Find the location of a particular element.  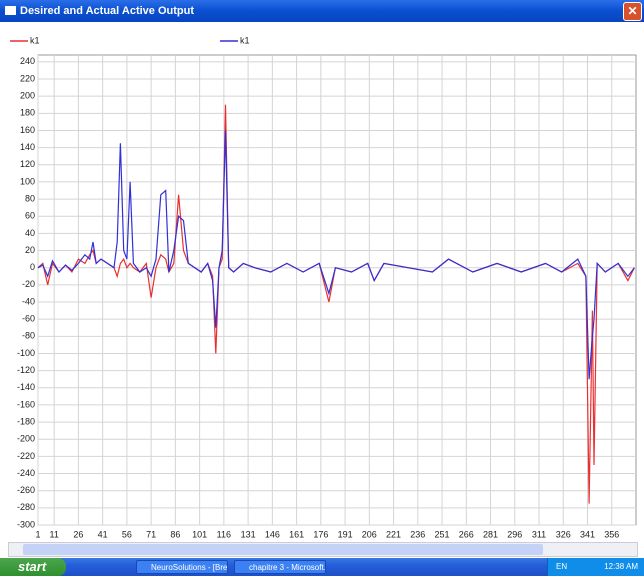

x-tick-label: 221 is located at coordinates (393, 534).